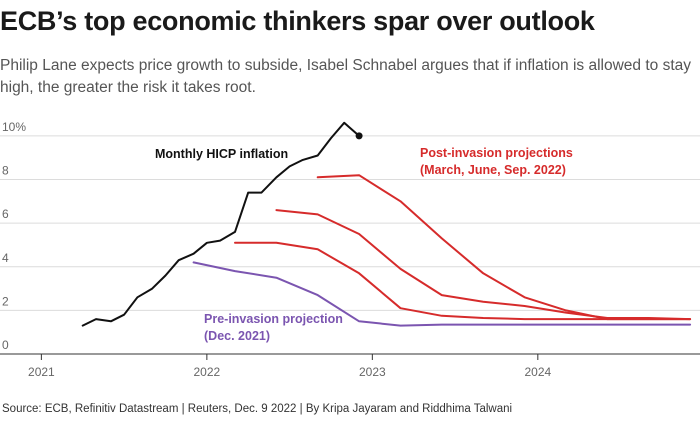 The image size is (700, 424). What do you see at coordinates (221, 154) in the screenshot?
I see `hicp-label: Monthly HICP inflation` at bounding box center [221, 154].